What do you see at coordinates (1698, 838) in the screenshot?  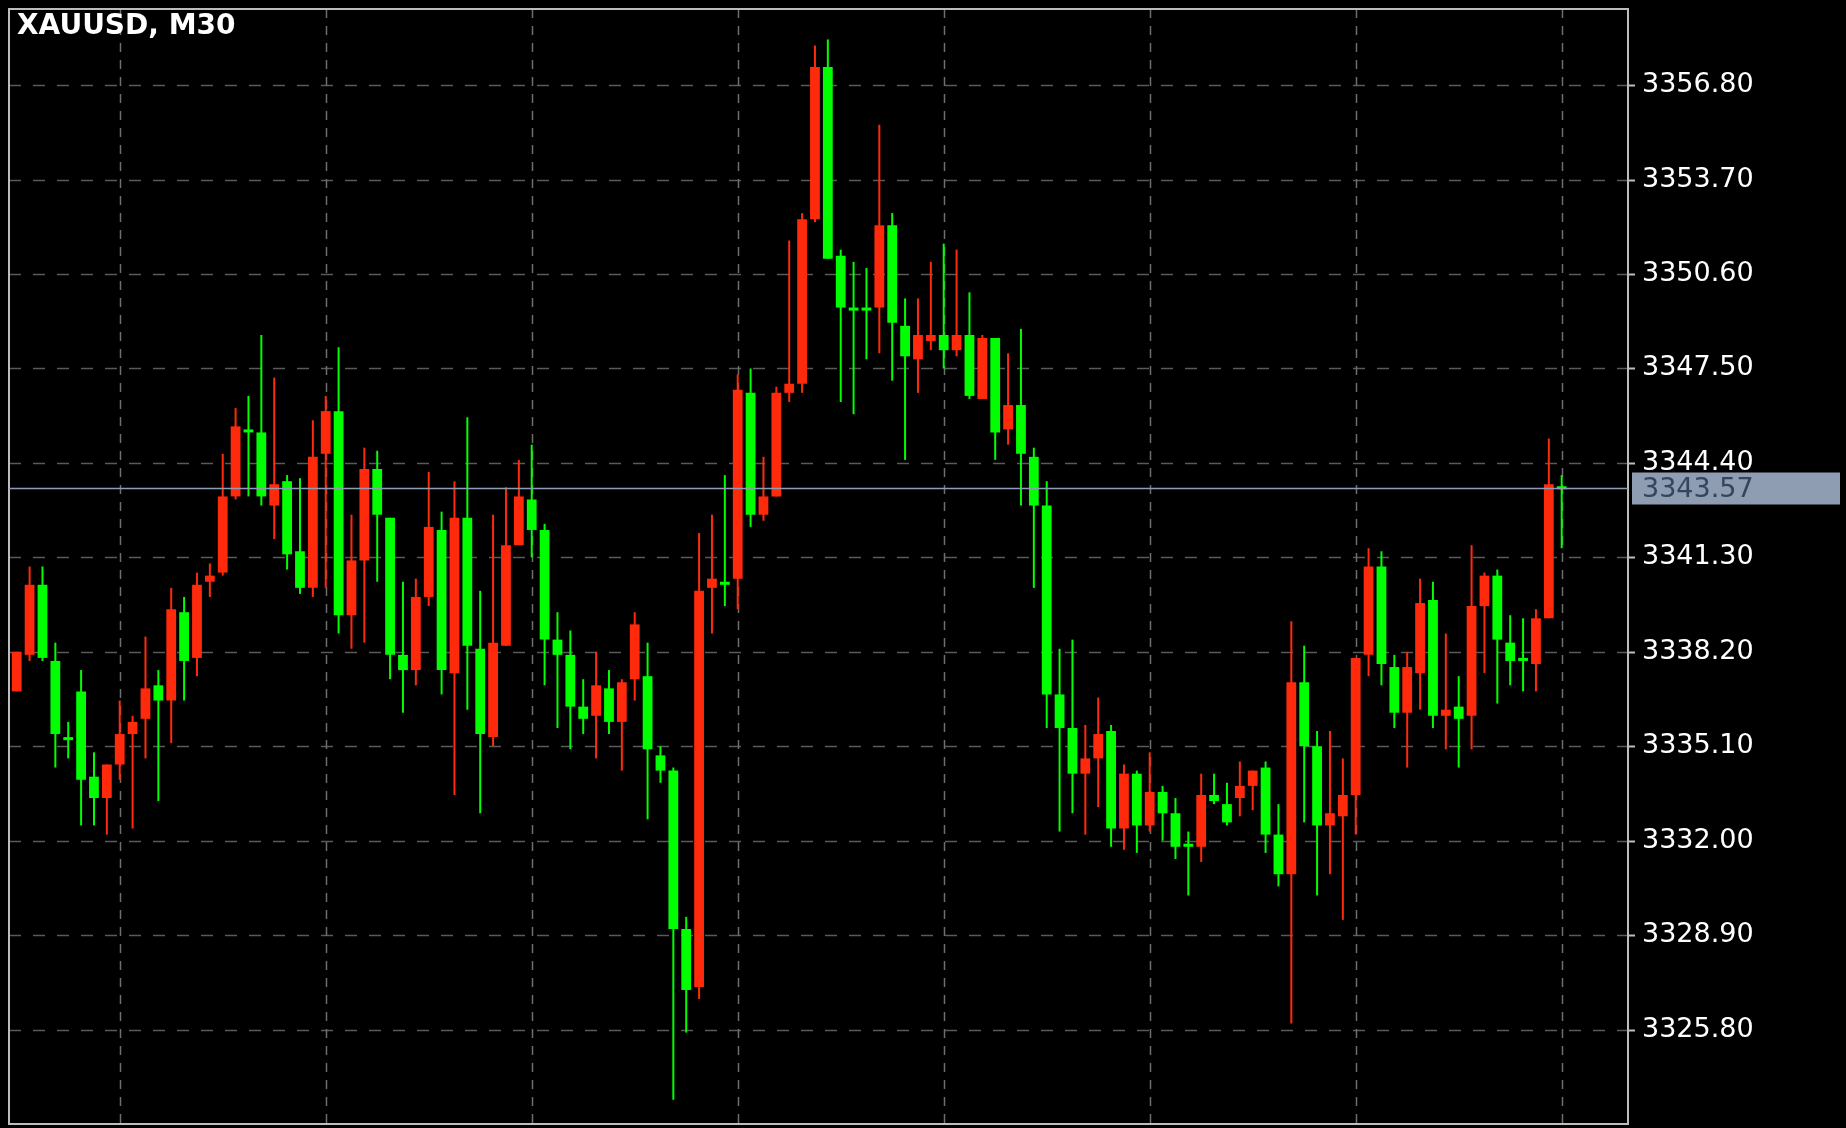 I see `y-tick-label: 3332.00` at bounding box center [1698, 838].